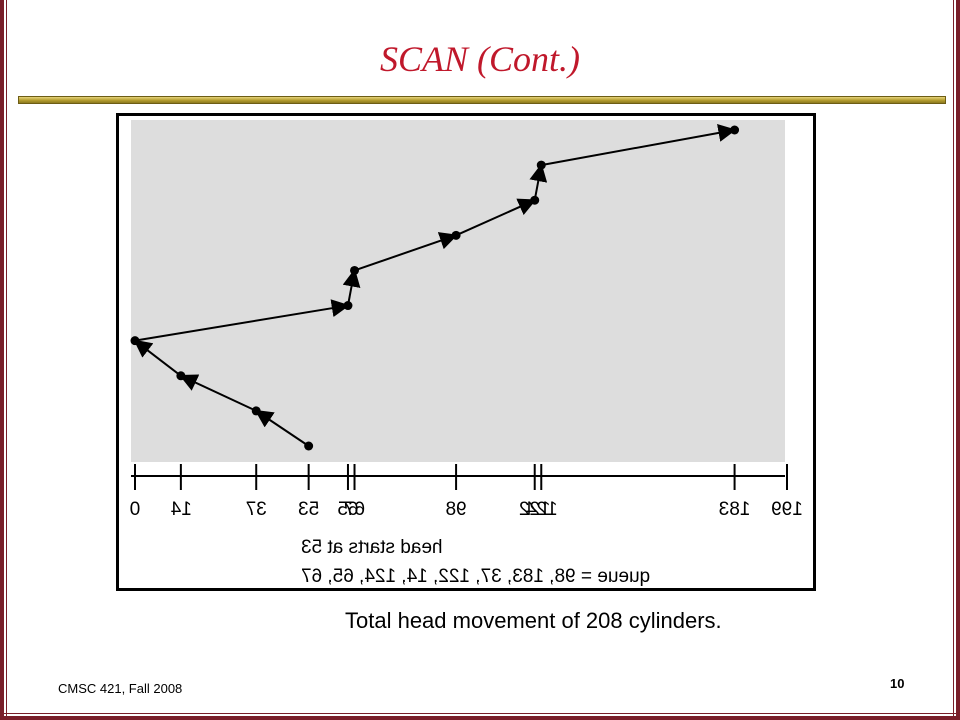 This screenshot has height=720, width=960. Describe the element at coordinates (535, 509) in the screenshot. I see `axis-tick-label: 122` at that location.